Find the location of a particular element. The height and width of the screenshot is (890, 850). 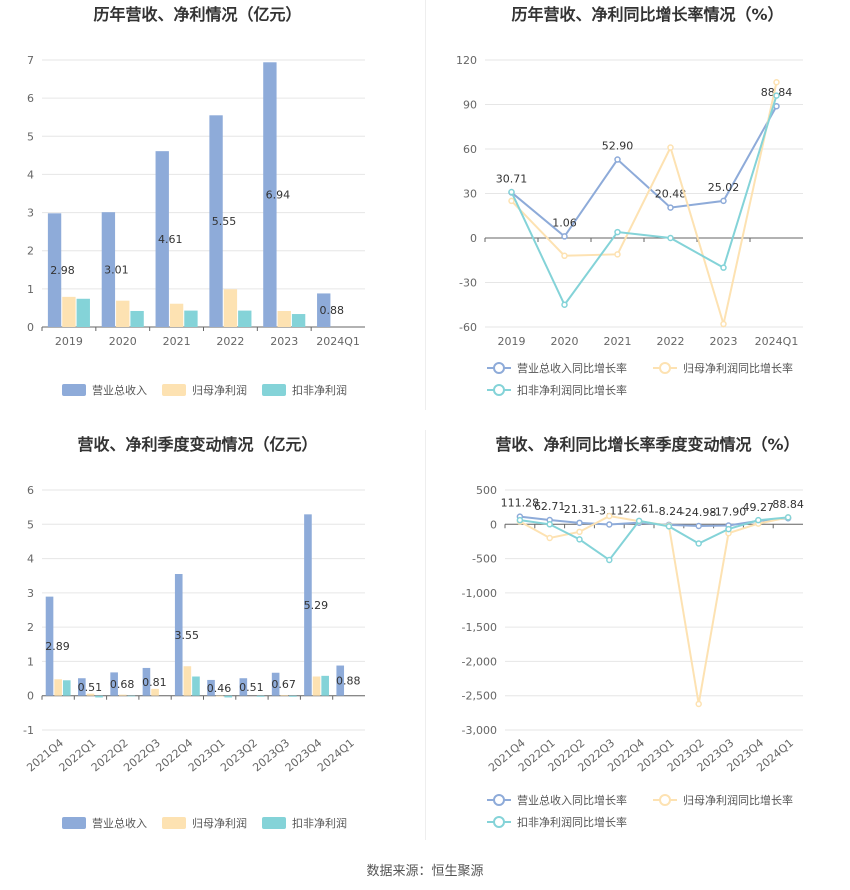

bar-value-label: 0.67 is located at coordinates (283, 684).